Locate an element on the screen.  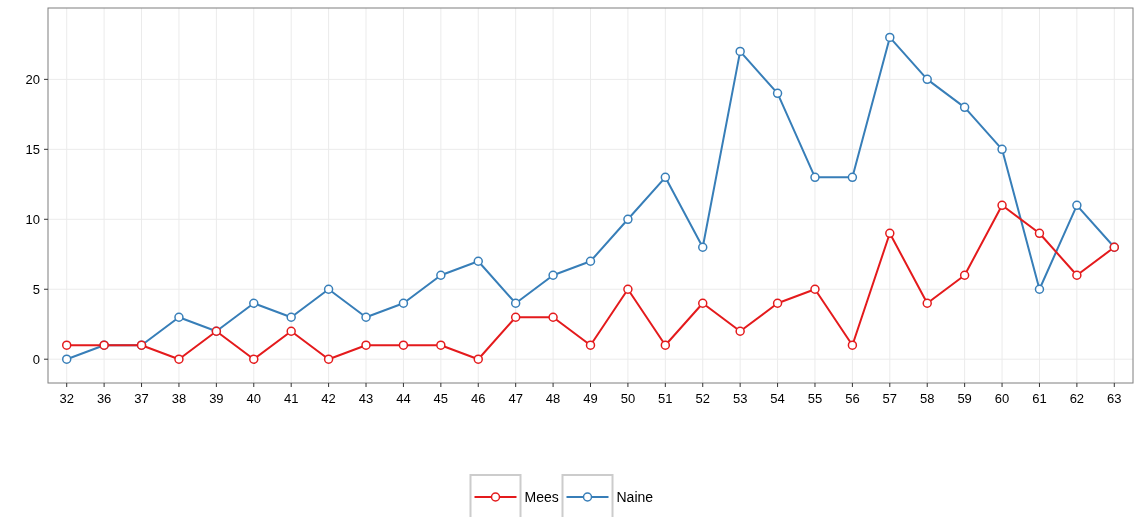
x-tick-label: 42 is located at coordinates (328, 398).